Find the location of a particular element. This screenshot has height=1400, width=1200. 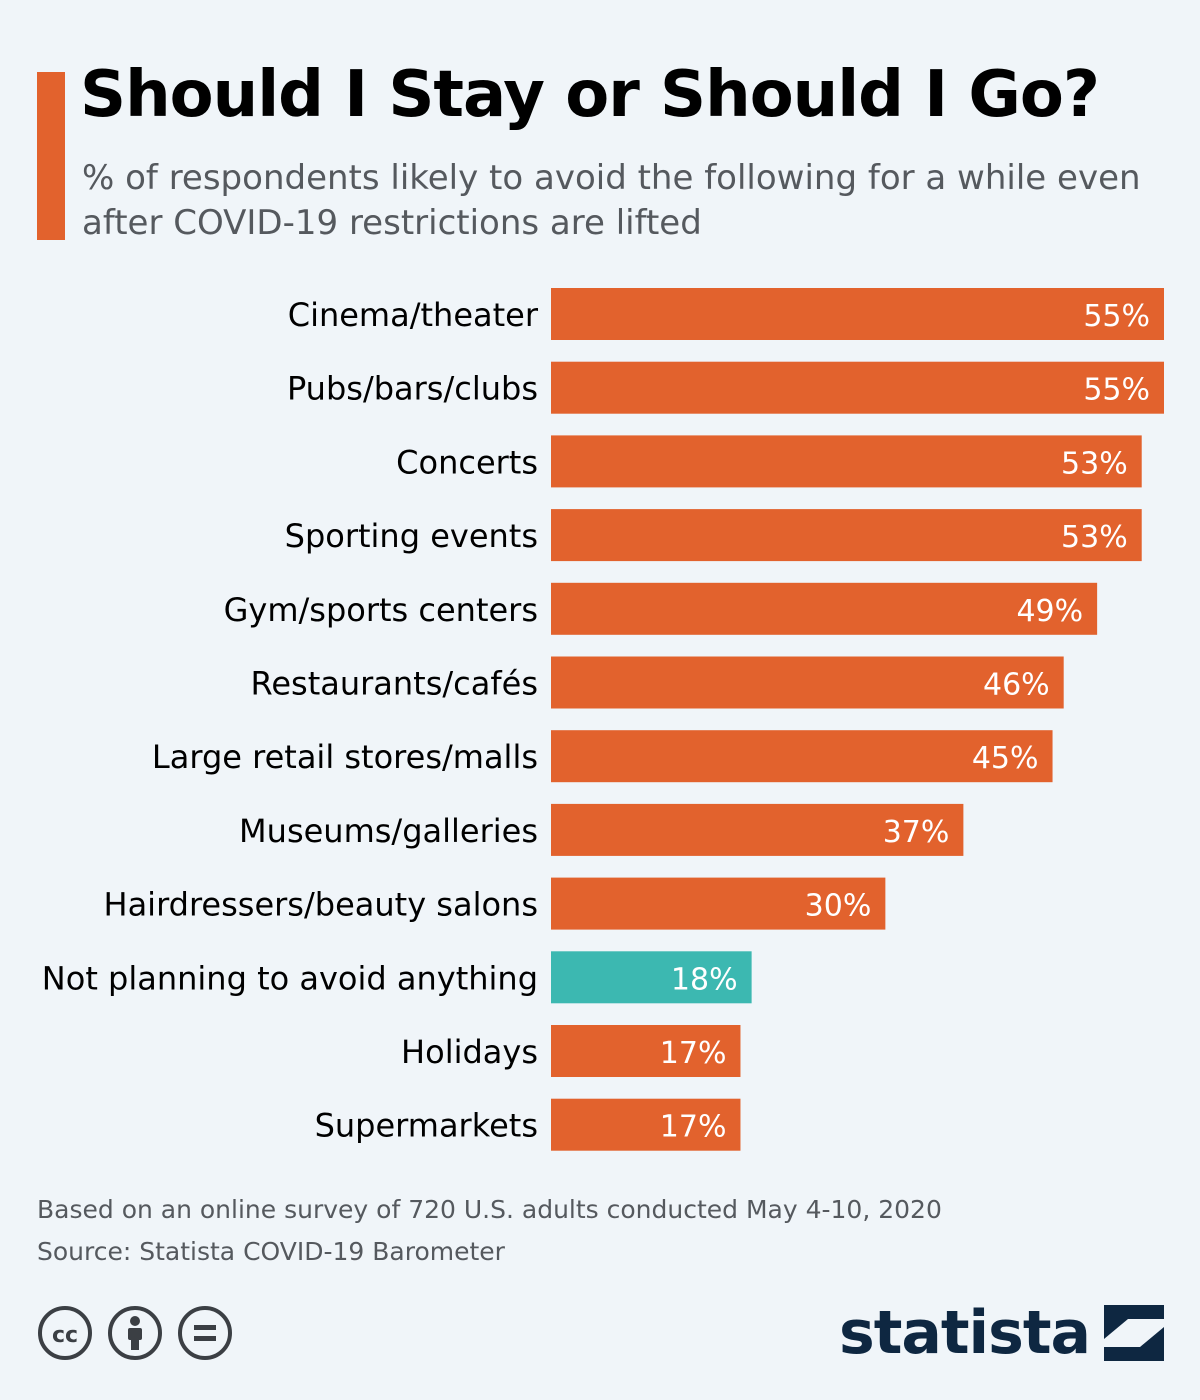

category-label: Restaurants/cafés is located at coordinates (394, 684).